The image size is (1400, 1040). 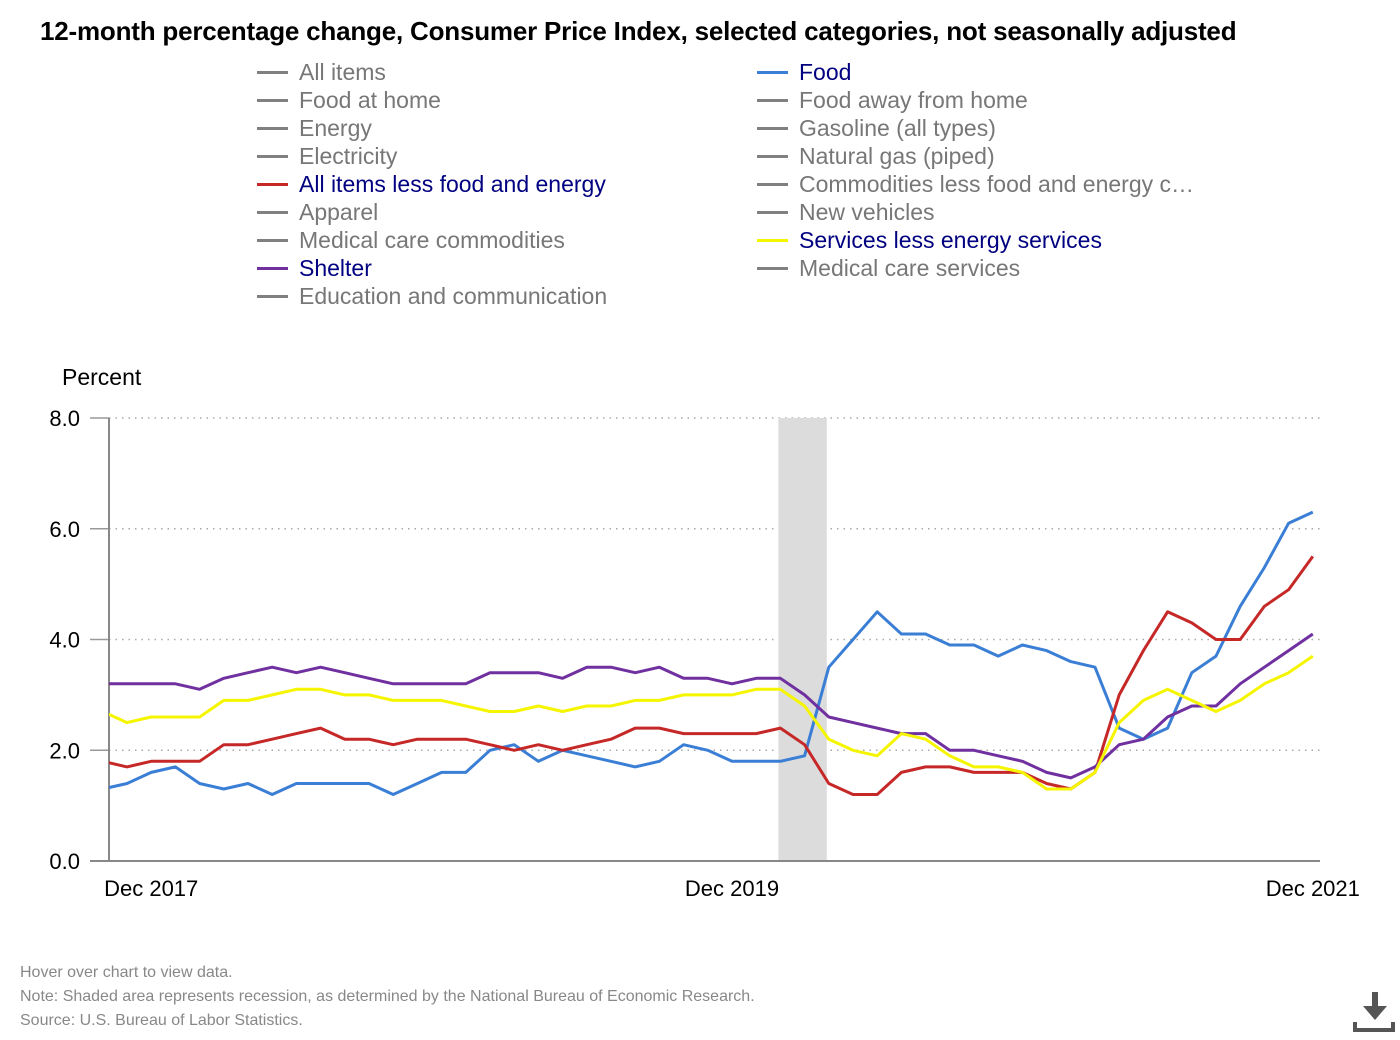 I want to click on legend-item: Shelter, so click(x=314, y=268).